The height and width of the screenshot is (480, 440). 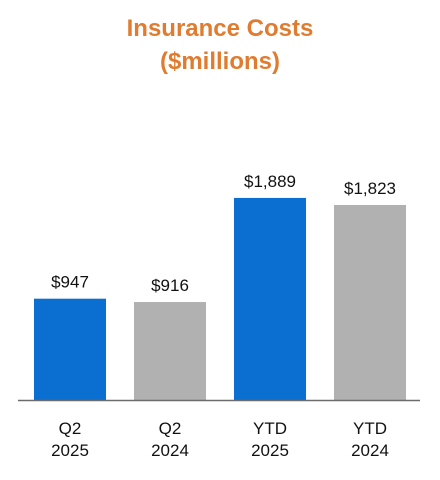 I want to click on category-label-2-line-0: YTD, so click(x=270, y=428).